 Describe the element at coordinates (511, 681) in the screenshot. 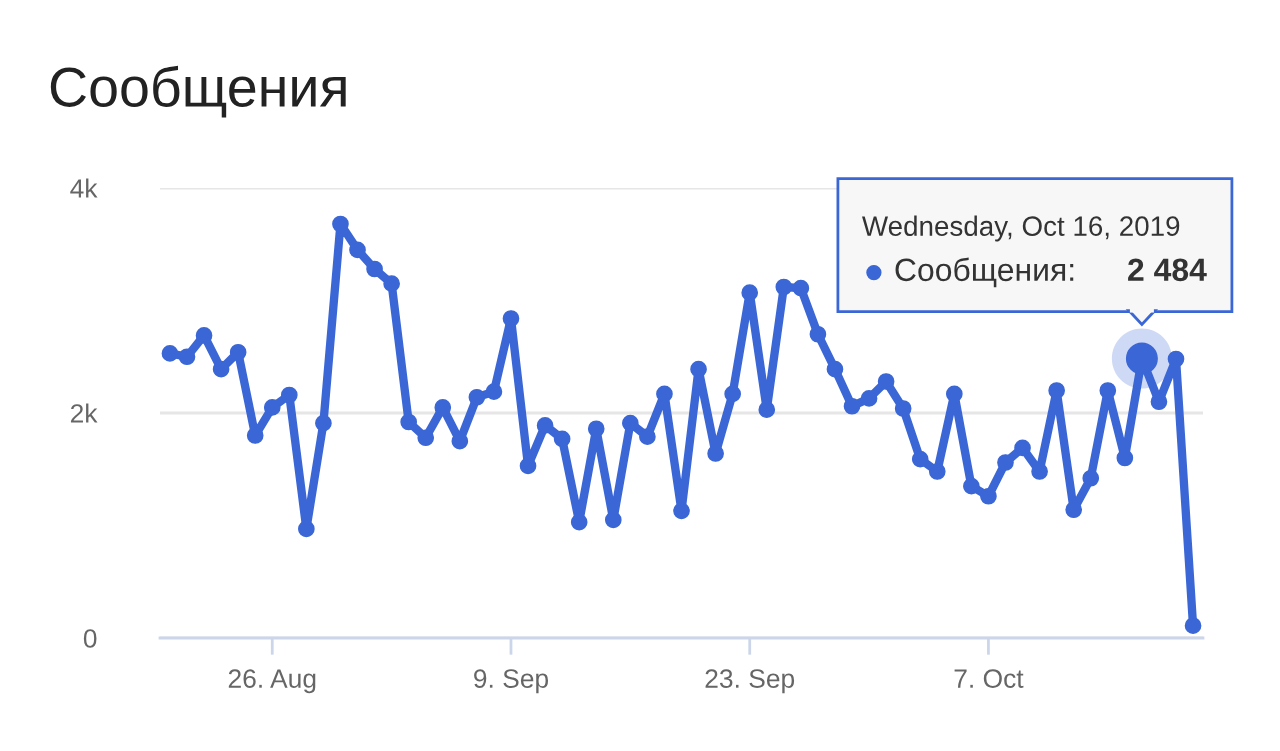

I see `x-tick-label: 9. Sep` at that location.